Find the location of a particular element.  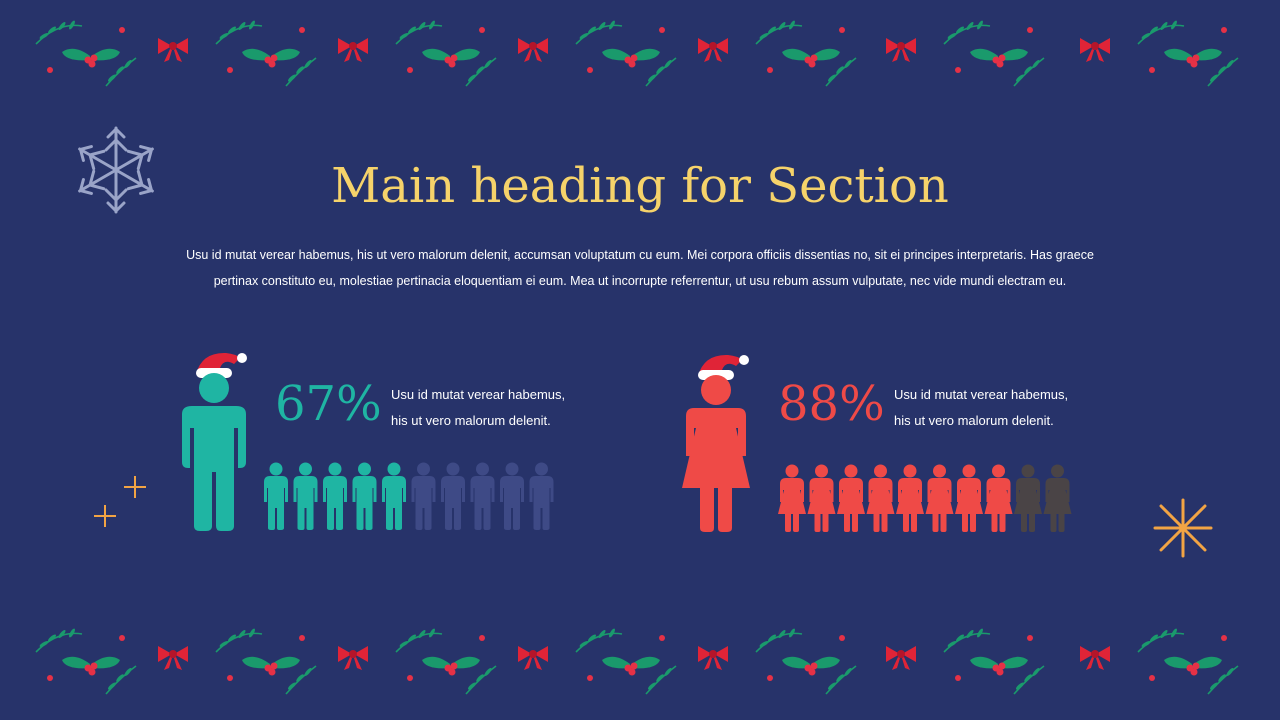

stat-percent: 67% is located at coordinates (328, 404).